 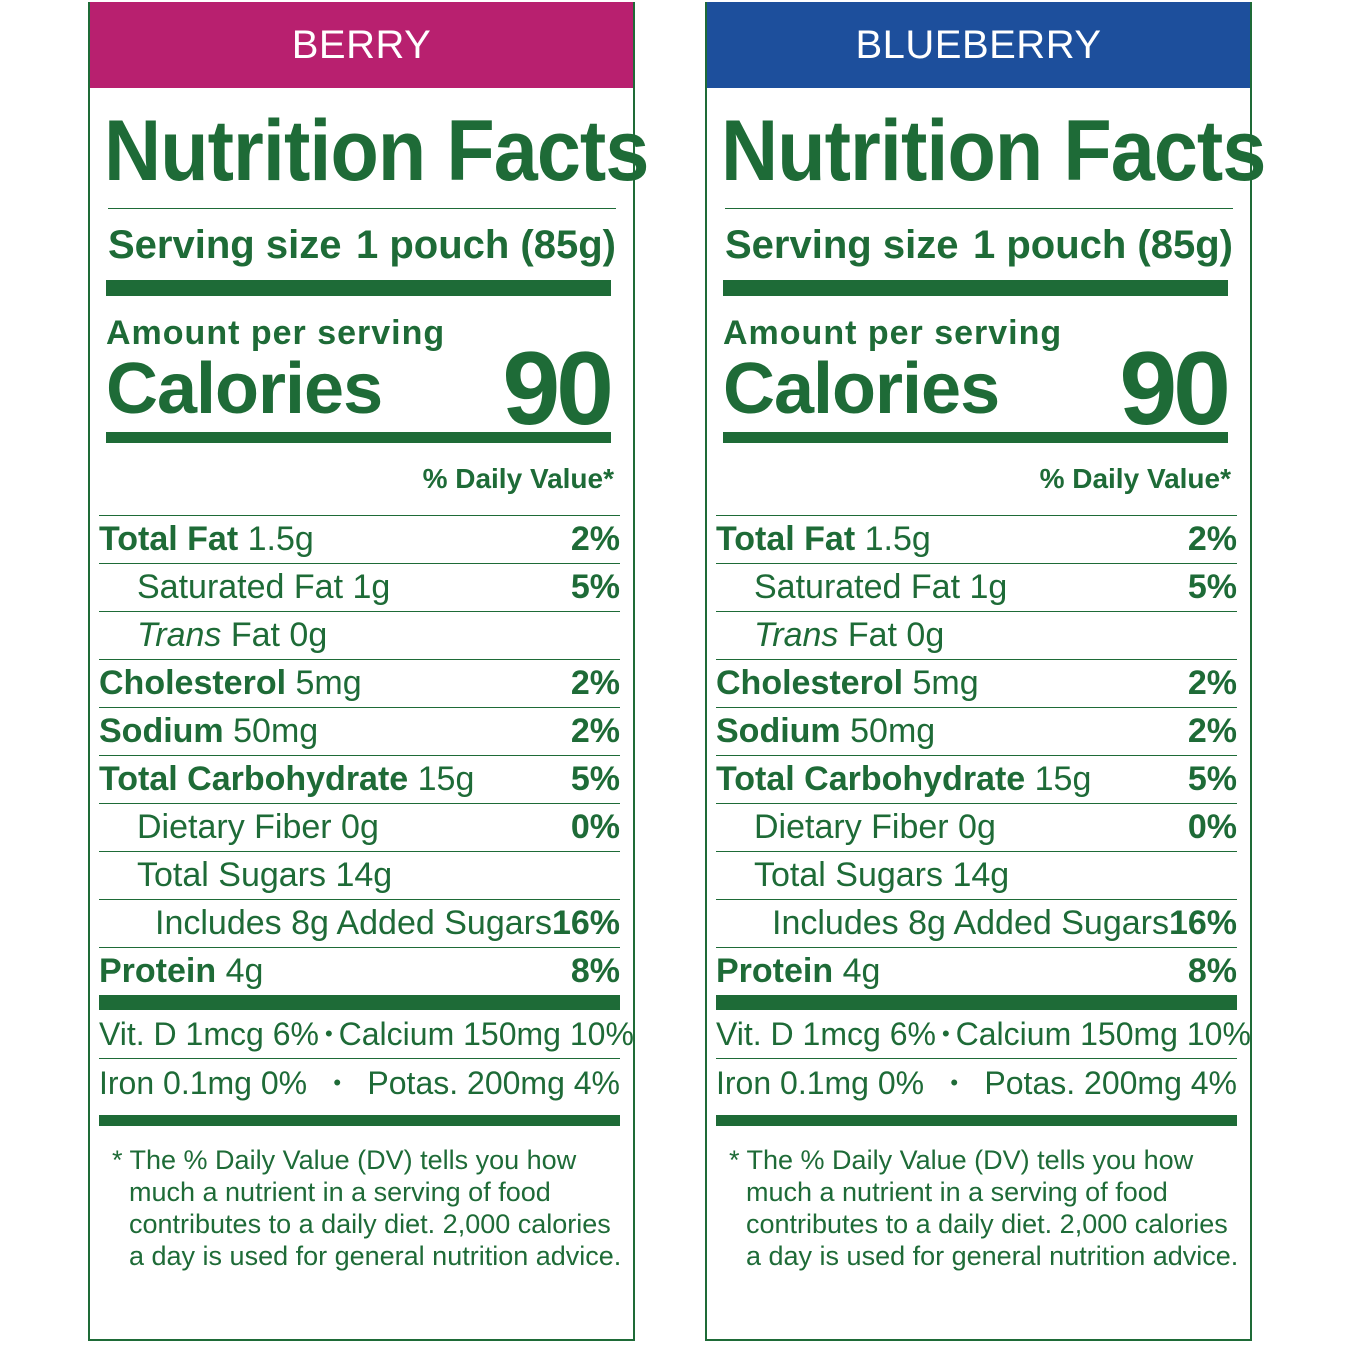 What do you see at coordinates (976, 731) in the screenshot?
I see `nutrient-row-sodium: Sodium 50mg 2%` at bounding box center [976, 731].